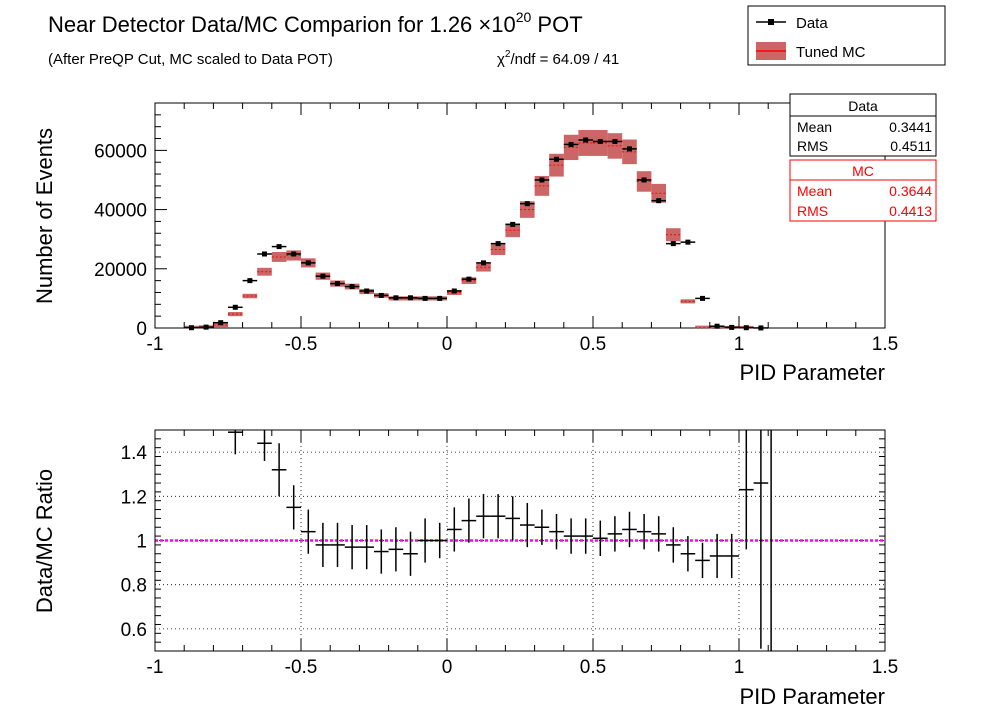 This screenshot has width=996, height=722. What do you see at coordinates (863, 171) in the screenshot?
I see `stats-mc-title: MC` at bounding box center [863, 171].